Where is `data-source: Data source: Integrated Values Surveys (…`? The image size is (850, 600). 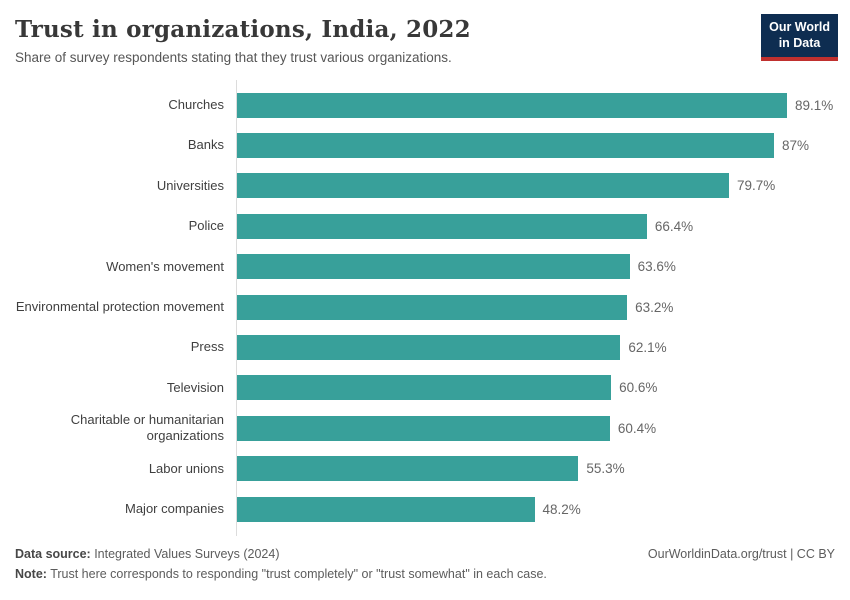 data-source: Data source: Integrated Values Surveys (… is located at coordinates (147, 554).